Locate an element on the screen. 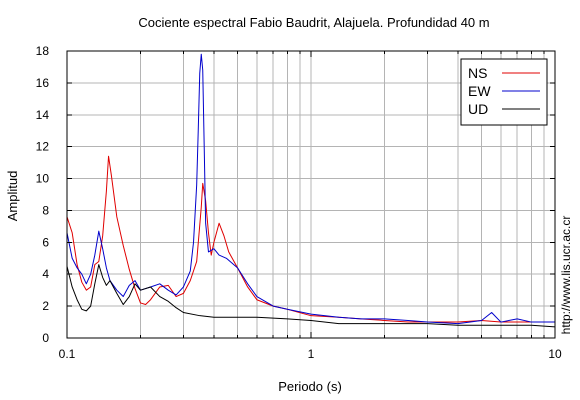 The image size is (580, 400). y-tick-label: 6 is located at coordinates (45, 242).